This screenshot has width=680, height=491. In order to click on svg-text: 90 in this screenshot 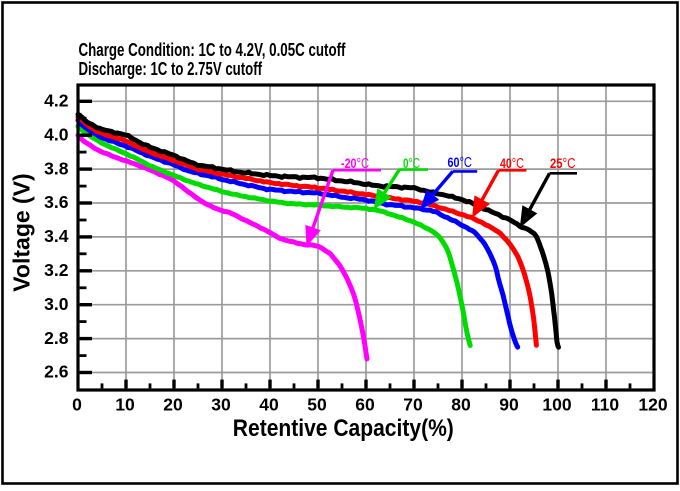, I will do `click(509, 405)`.